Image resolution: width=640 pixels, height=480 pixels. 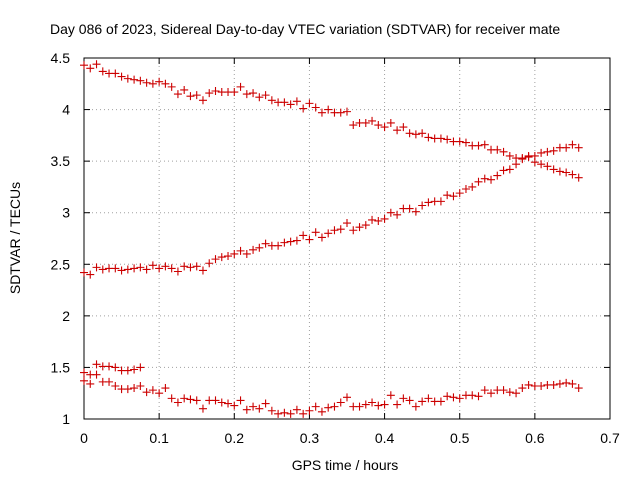 I want to click on x-tick-label: 0.6, so click(x=535, y=438).